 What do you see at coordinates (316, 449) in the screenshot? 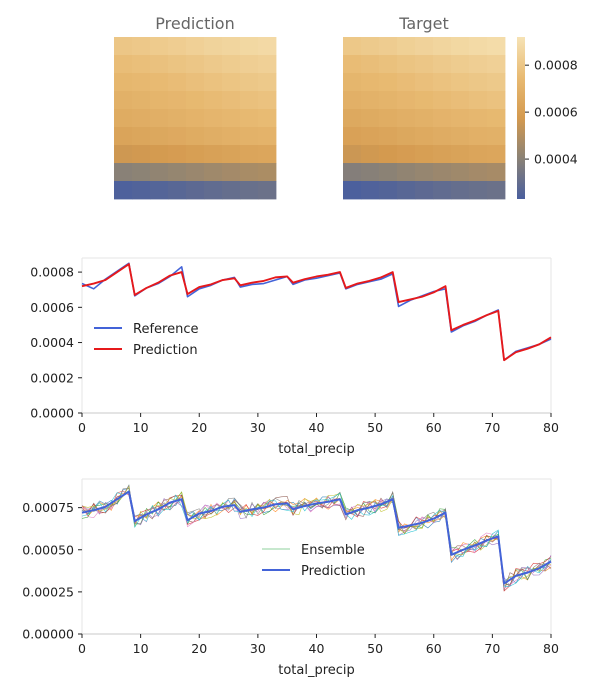
I see `x-axis-label: total_precip` at bounding box center [316, 449].